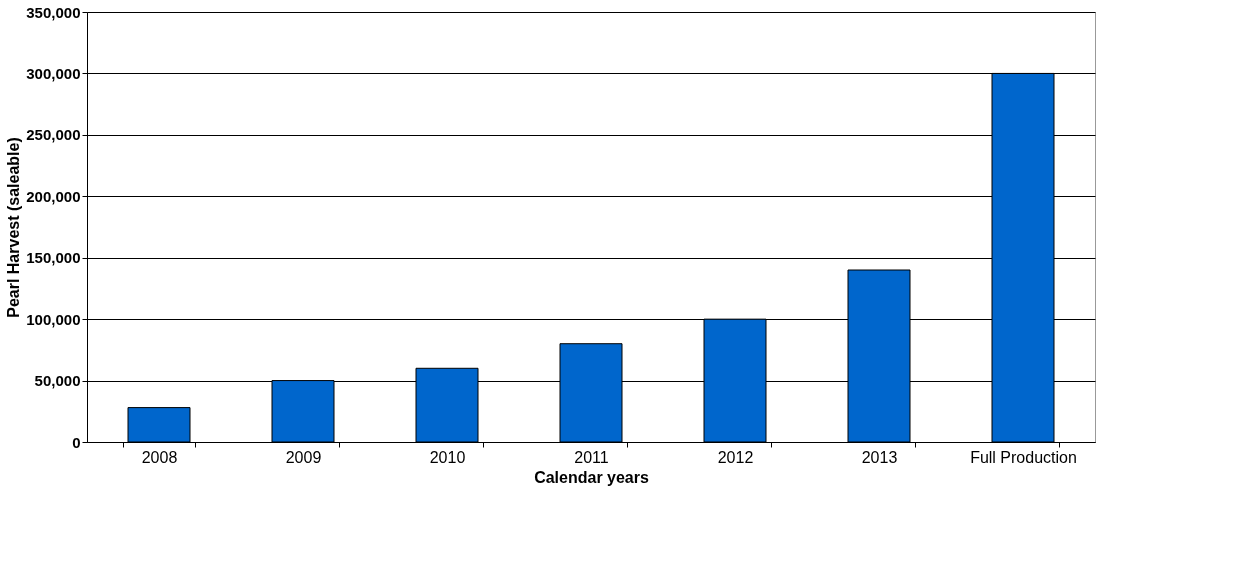  What do you see at coordinates (159, 457) in the screenshot?
I see `x-tick-label: 2008` at bounding box center [159, 457].